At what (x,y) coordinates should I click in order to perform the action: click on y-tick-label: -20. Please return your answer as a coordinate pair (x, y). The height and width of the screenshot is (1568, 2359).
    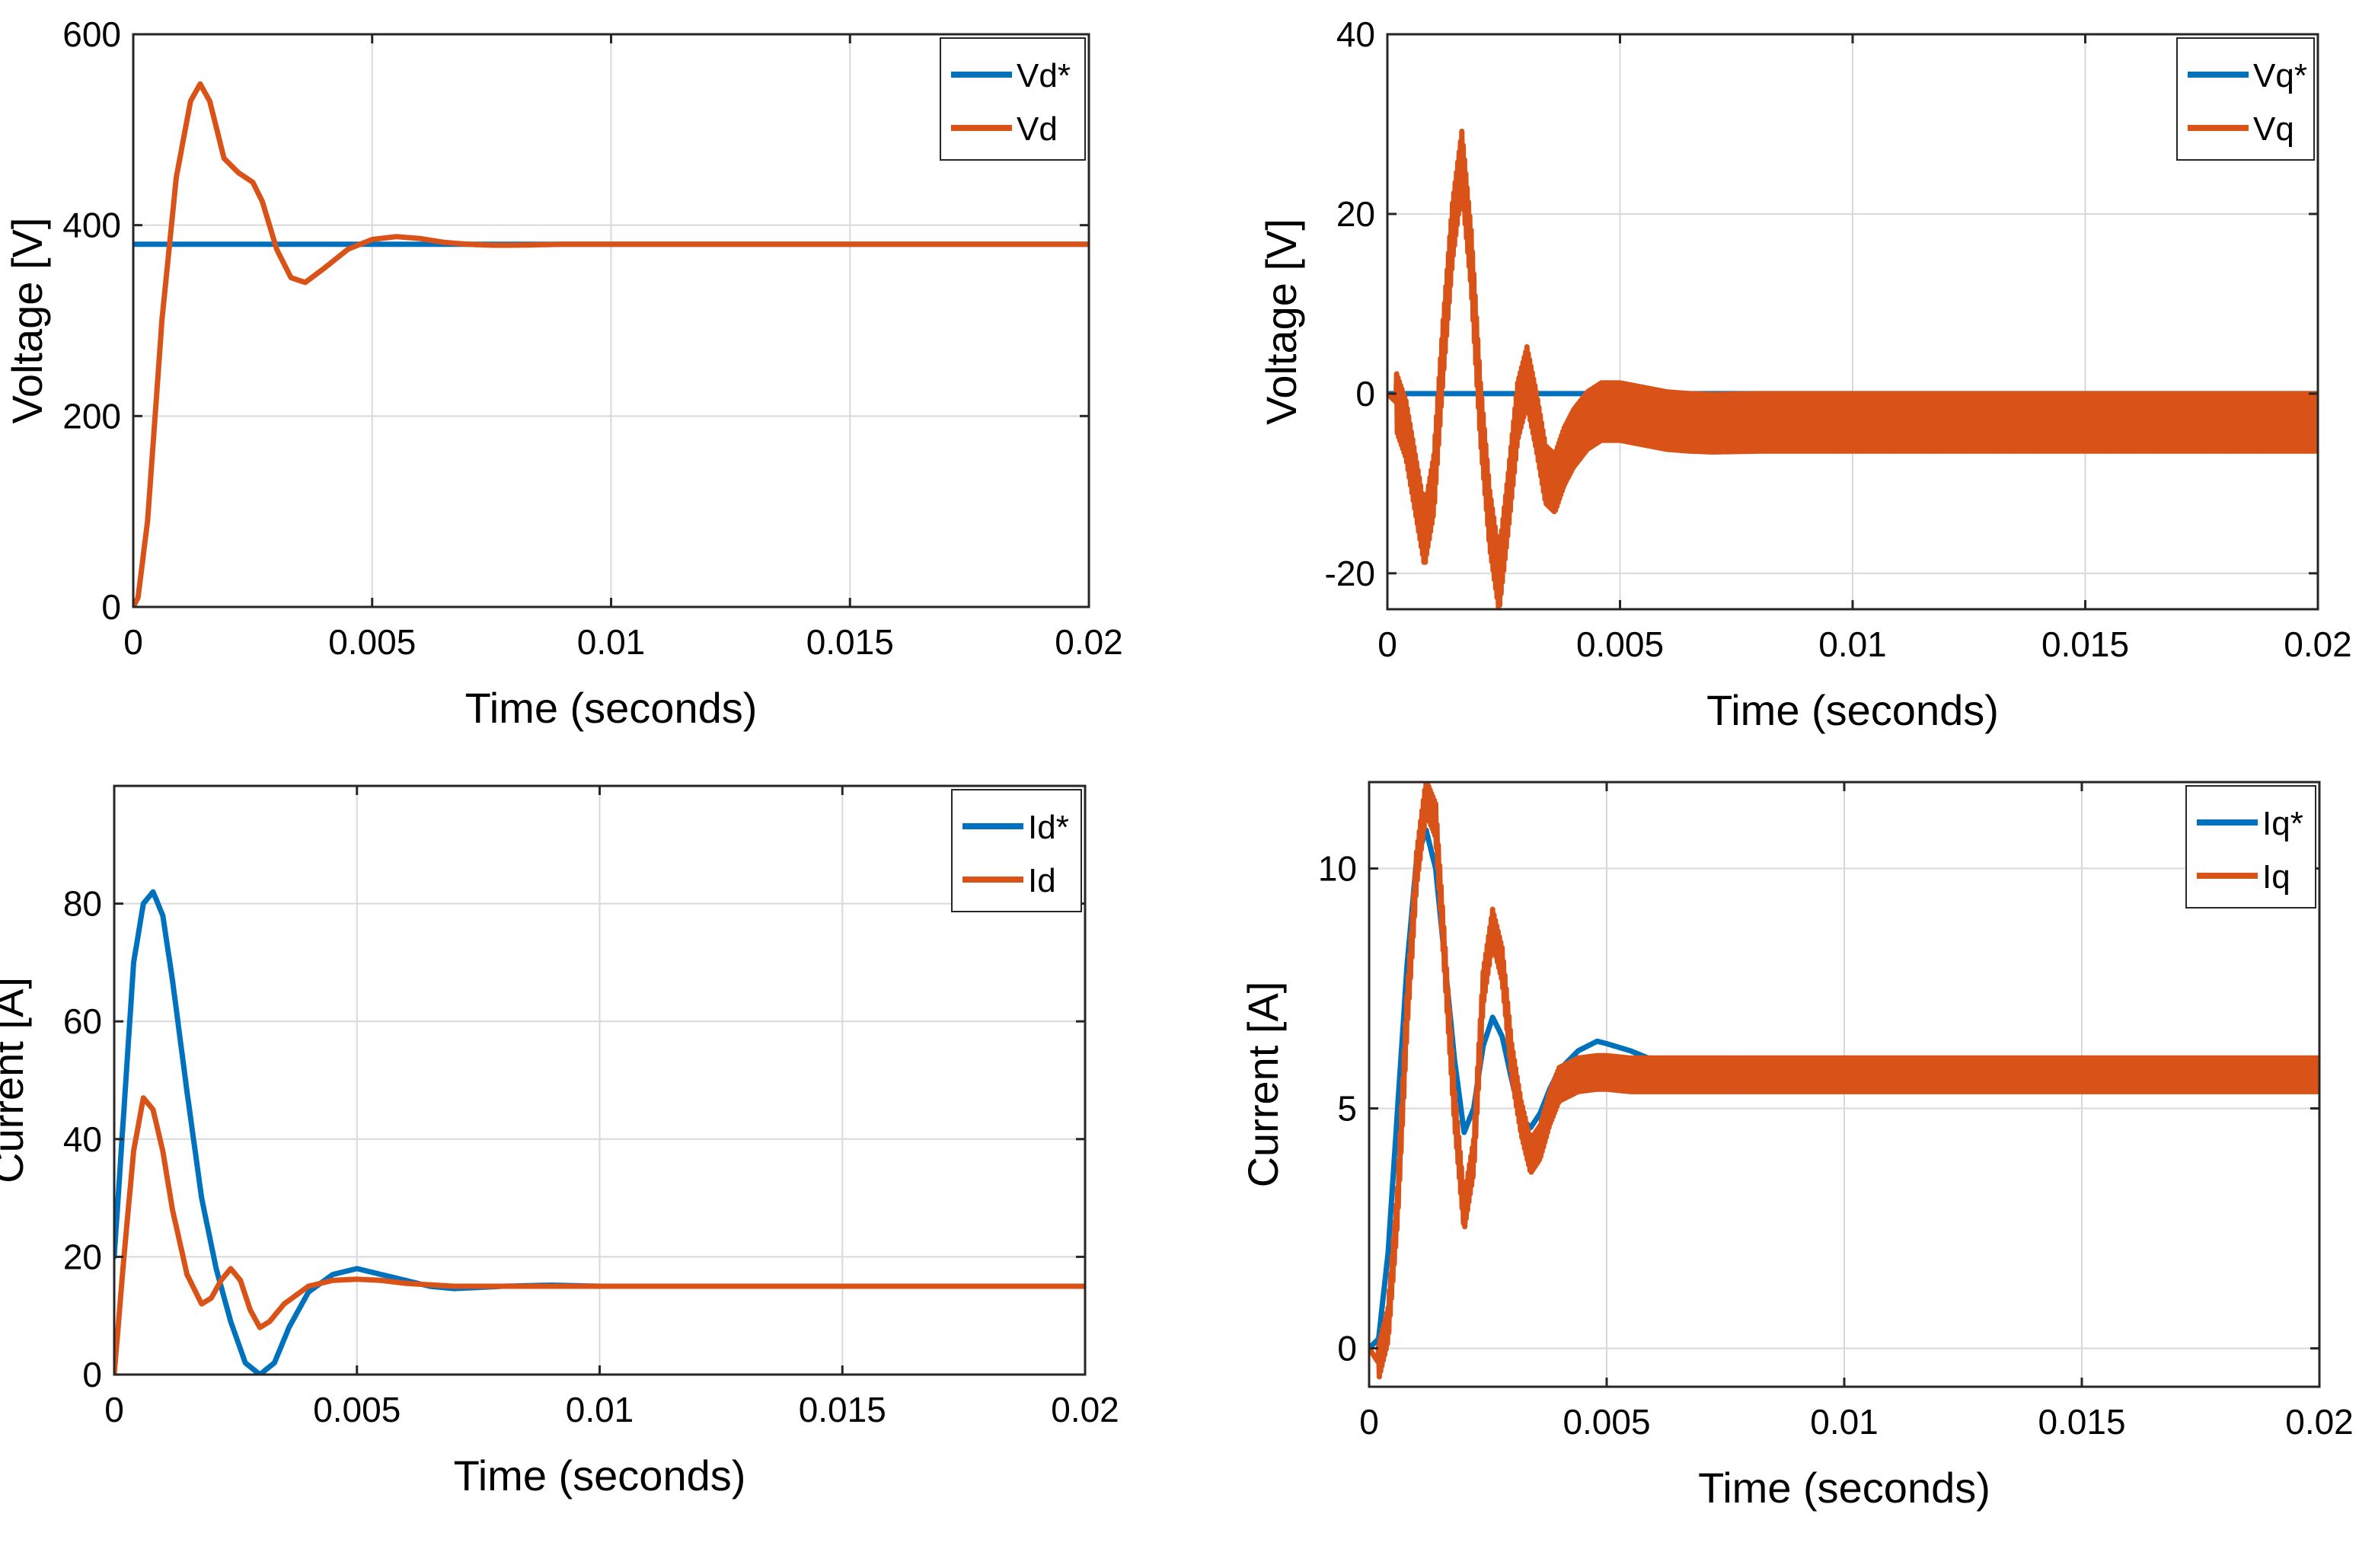
    Looking at the image, I should click on (1350, 574).